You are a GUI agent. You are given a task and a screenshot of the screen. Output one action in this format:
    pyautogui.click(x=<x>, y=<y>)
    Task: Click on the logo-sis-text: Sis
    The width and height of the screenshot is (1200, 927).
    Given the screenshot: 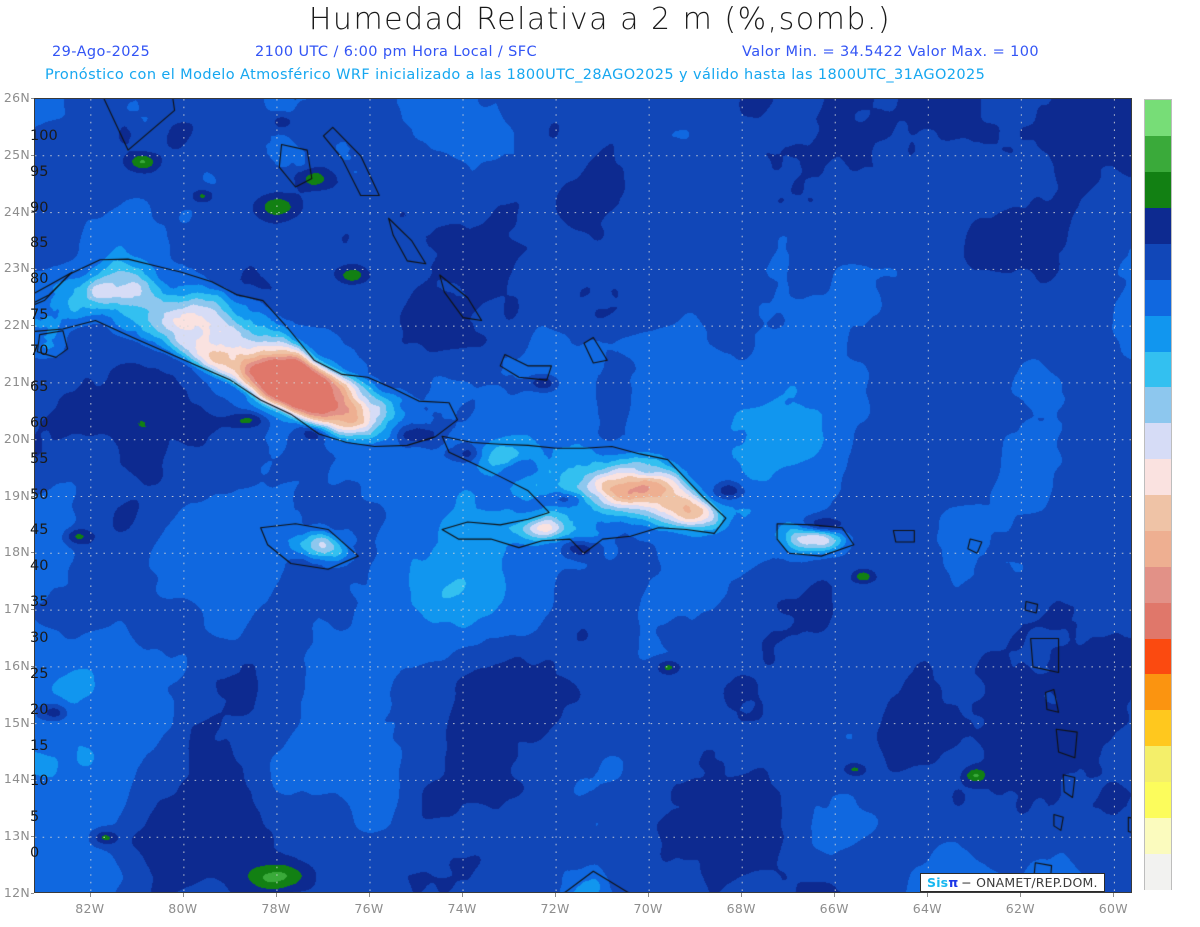 What is the action you would take?
    pyautogui.click(x=938, y=882)
    